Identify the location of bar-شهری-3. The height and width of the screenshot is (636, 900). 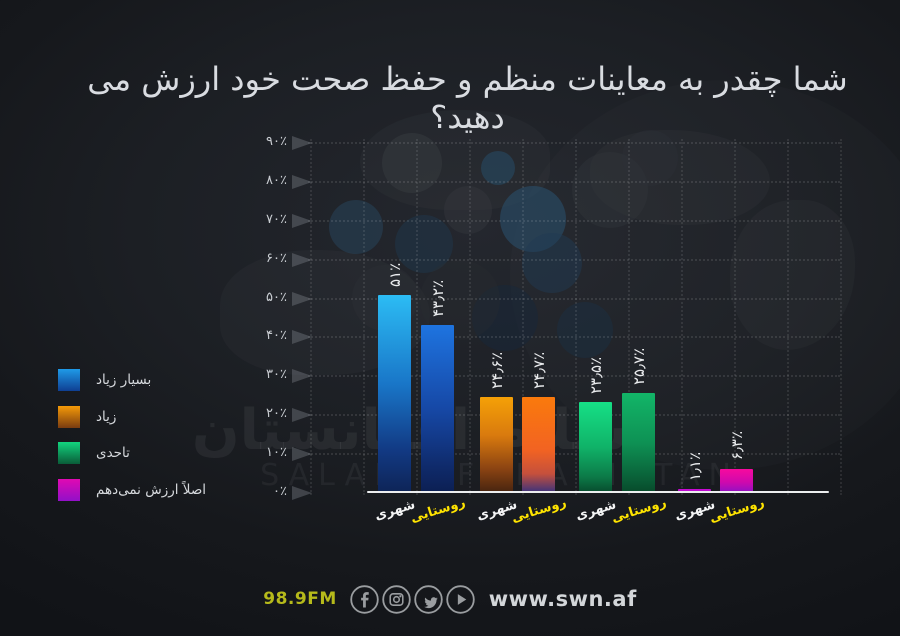
(694, 490).